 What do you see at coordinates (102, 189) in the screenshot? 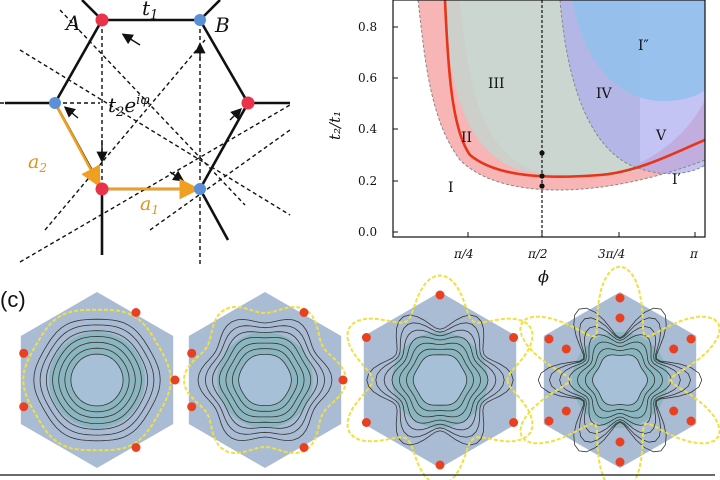
I see `site-a-bottom` at bounding box center [102, 189].